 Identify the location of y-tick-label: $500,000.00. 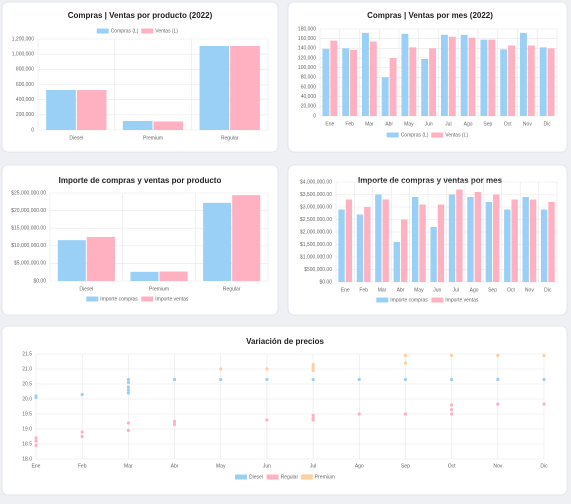
(318, 270).